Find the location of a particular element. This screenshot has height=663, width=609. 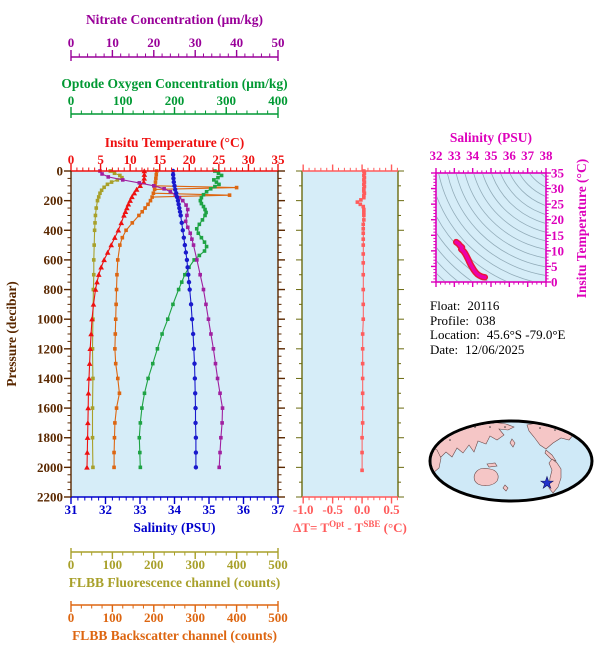

float-info-line-location: Location: 45.6°S -79.0°E is located at coordinates (498, 335).